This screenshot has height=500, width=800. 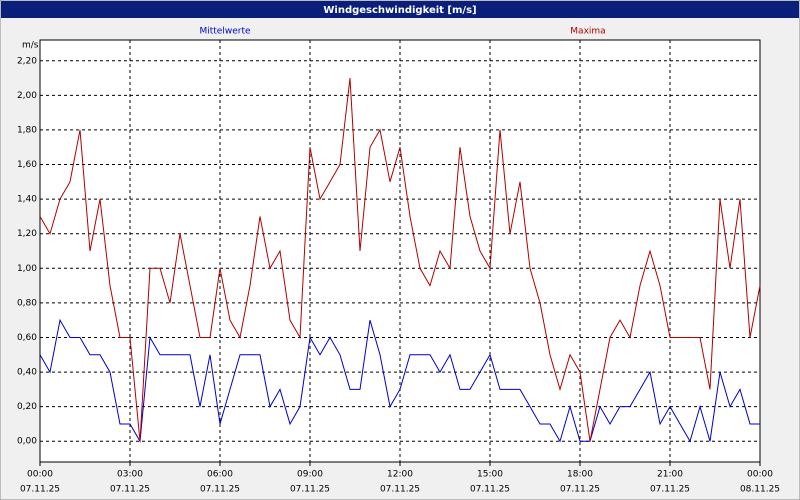 What do you see at coordinates (30, 46) in the screenshot?
I see `y-axis-label: m/s` at bounding box center [30, 46].